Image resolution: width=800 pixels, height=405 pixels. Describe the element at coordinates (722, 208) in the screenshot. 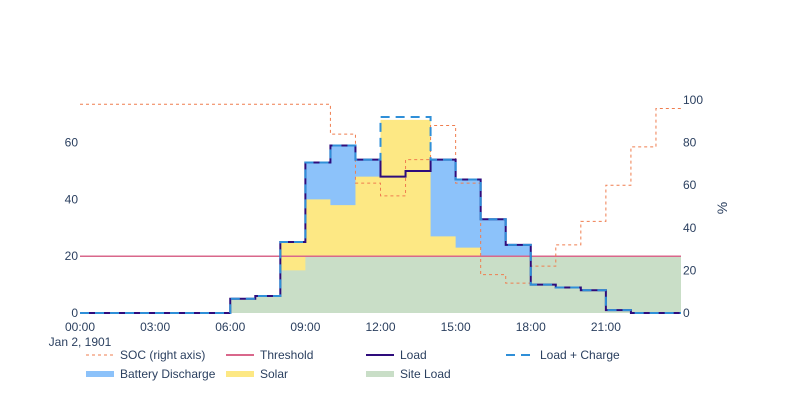

I see `right-axis-title: %` at that location.